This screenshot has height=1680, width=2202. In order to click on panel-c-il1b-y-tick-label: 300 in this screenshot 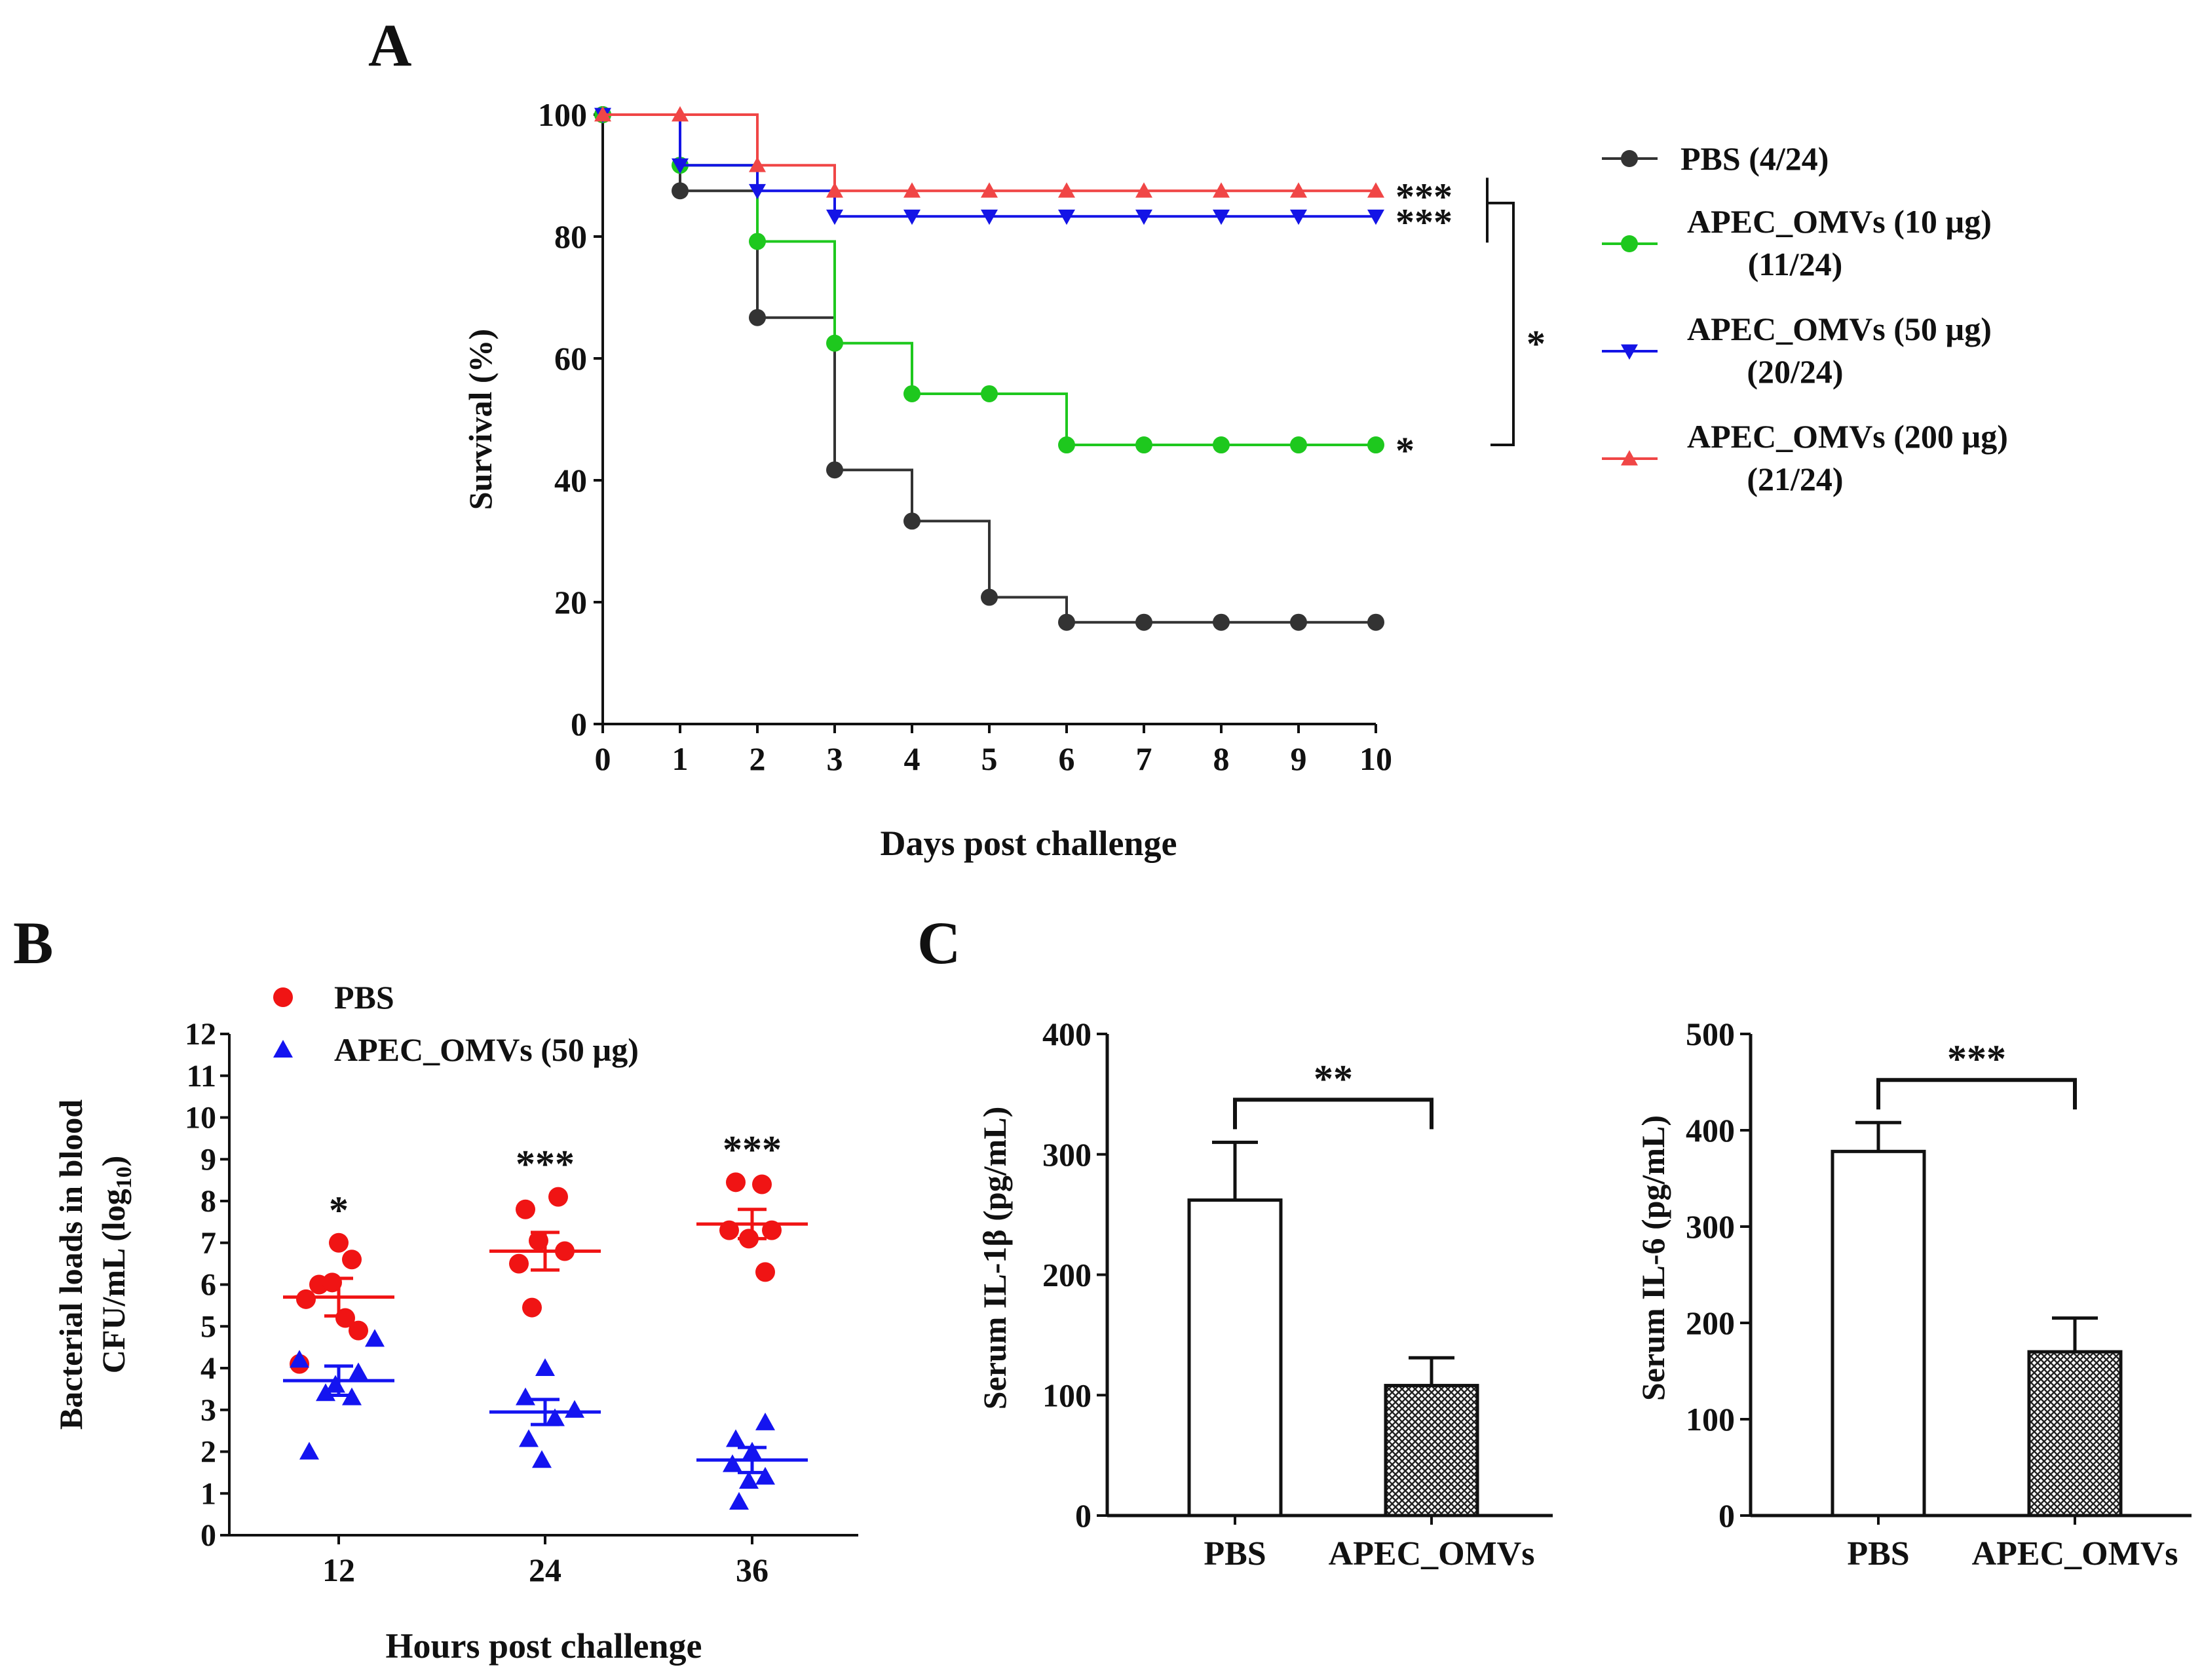, I will do `click(1067, 1154)`.